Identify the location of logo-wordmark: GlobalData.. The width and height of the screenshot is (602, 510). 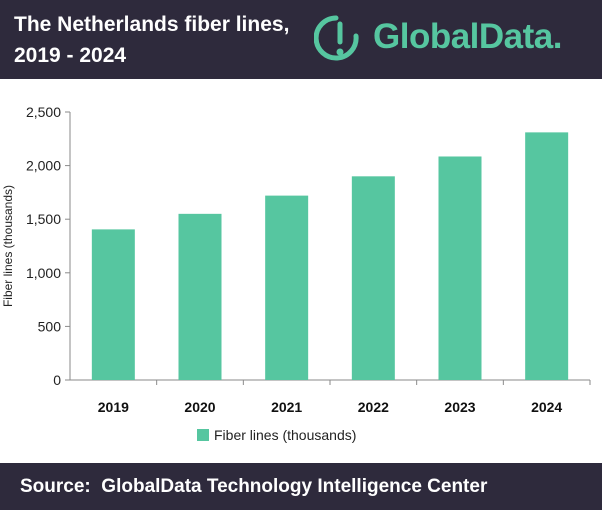
(467, 36).